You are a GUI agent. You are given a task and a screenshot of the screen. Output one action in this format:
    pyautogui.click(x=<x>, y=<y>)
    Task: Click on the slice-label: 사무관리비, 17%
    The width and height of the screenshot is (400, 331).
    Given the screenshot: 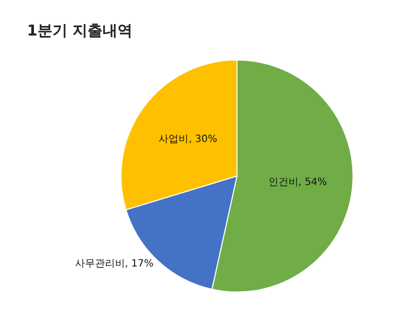 What is the action you would take?
    pyautogui.click(x=114, y=264)
    